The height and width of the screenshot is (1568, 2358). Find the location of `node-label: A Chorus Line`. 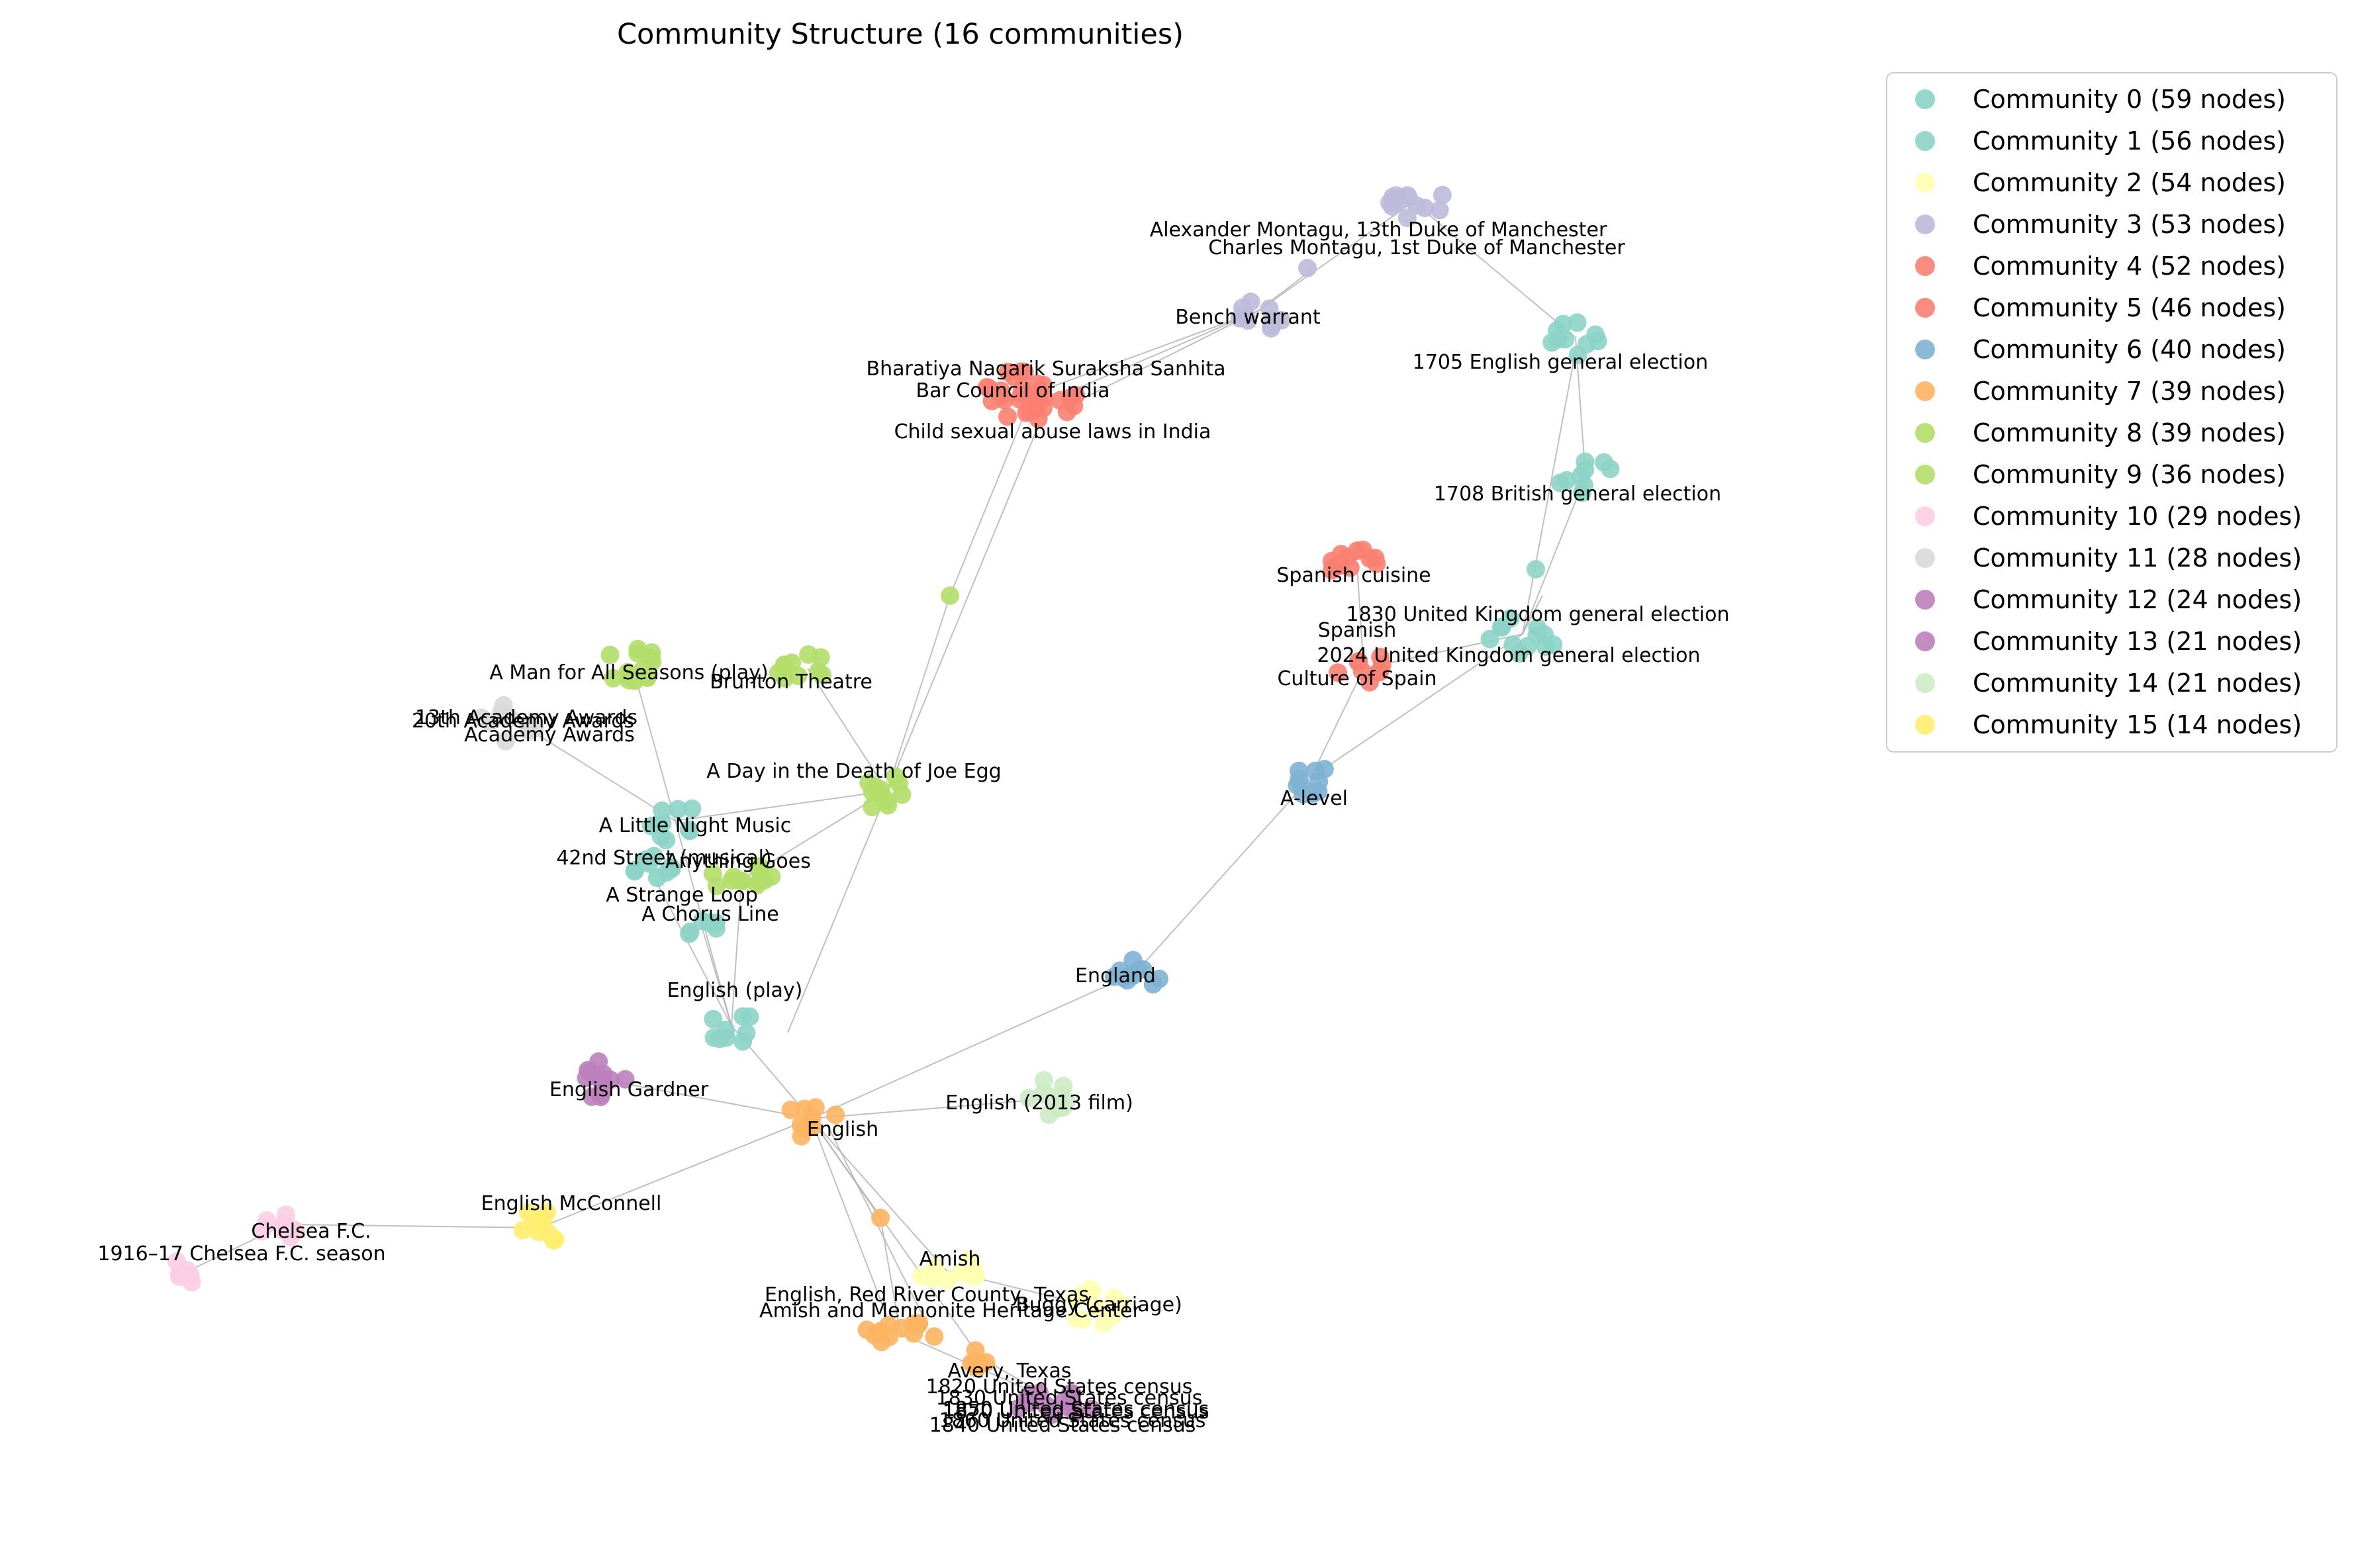

node-label: A Chorus Line is located at coordinates (709, 914).